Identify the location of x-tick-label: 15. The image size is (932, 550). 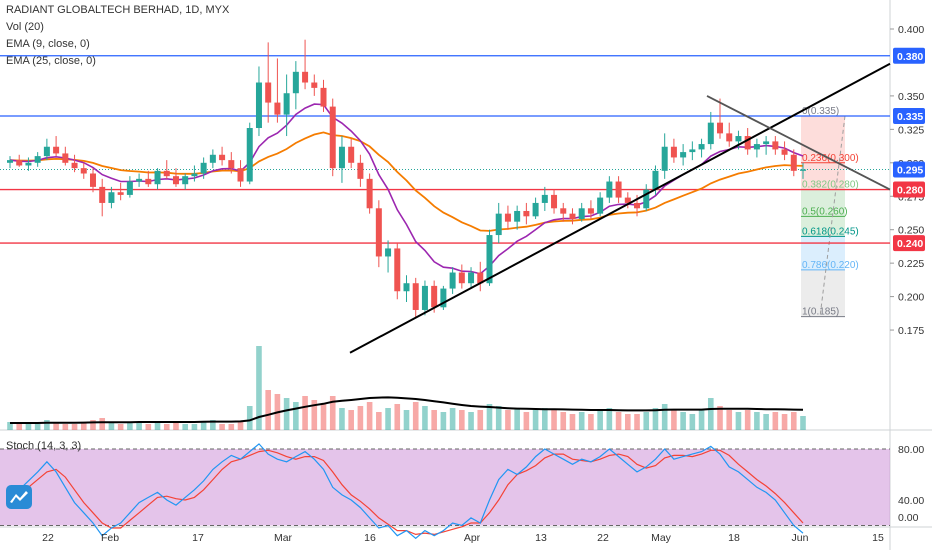
(878, 538).